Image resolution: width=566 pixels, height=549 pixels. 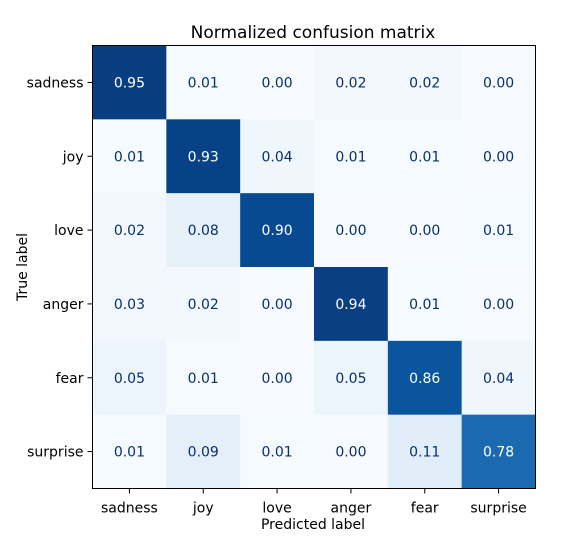 What do you see at coordinates (70, 379) in the screenshot?
I see `y-tick-label: fear` at bounding box center [70, 379].